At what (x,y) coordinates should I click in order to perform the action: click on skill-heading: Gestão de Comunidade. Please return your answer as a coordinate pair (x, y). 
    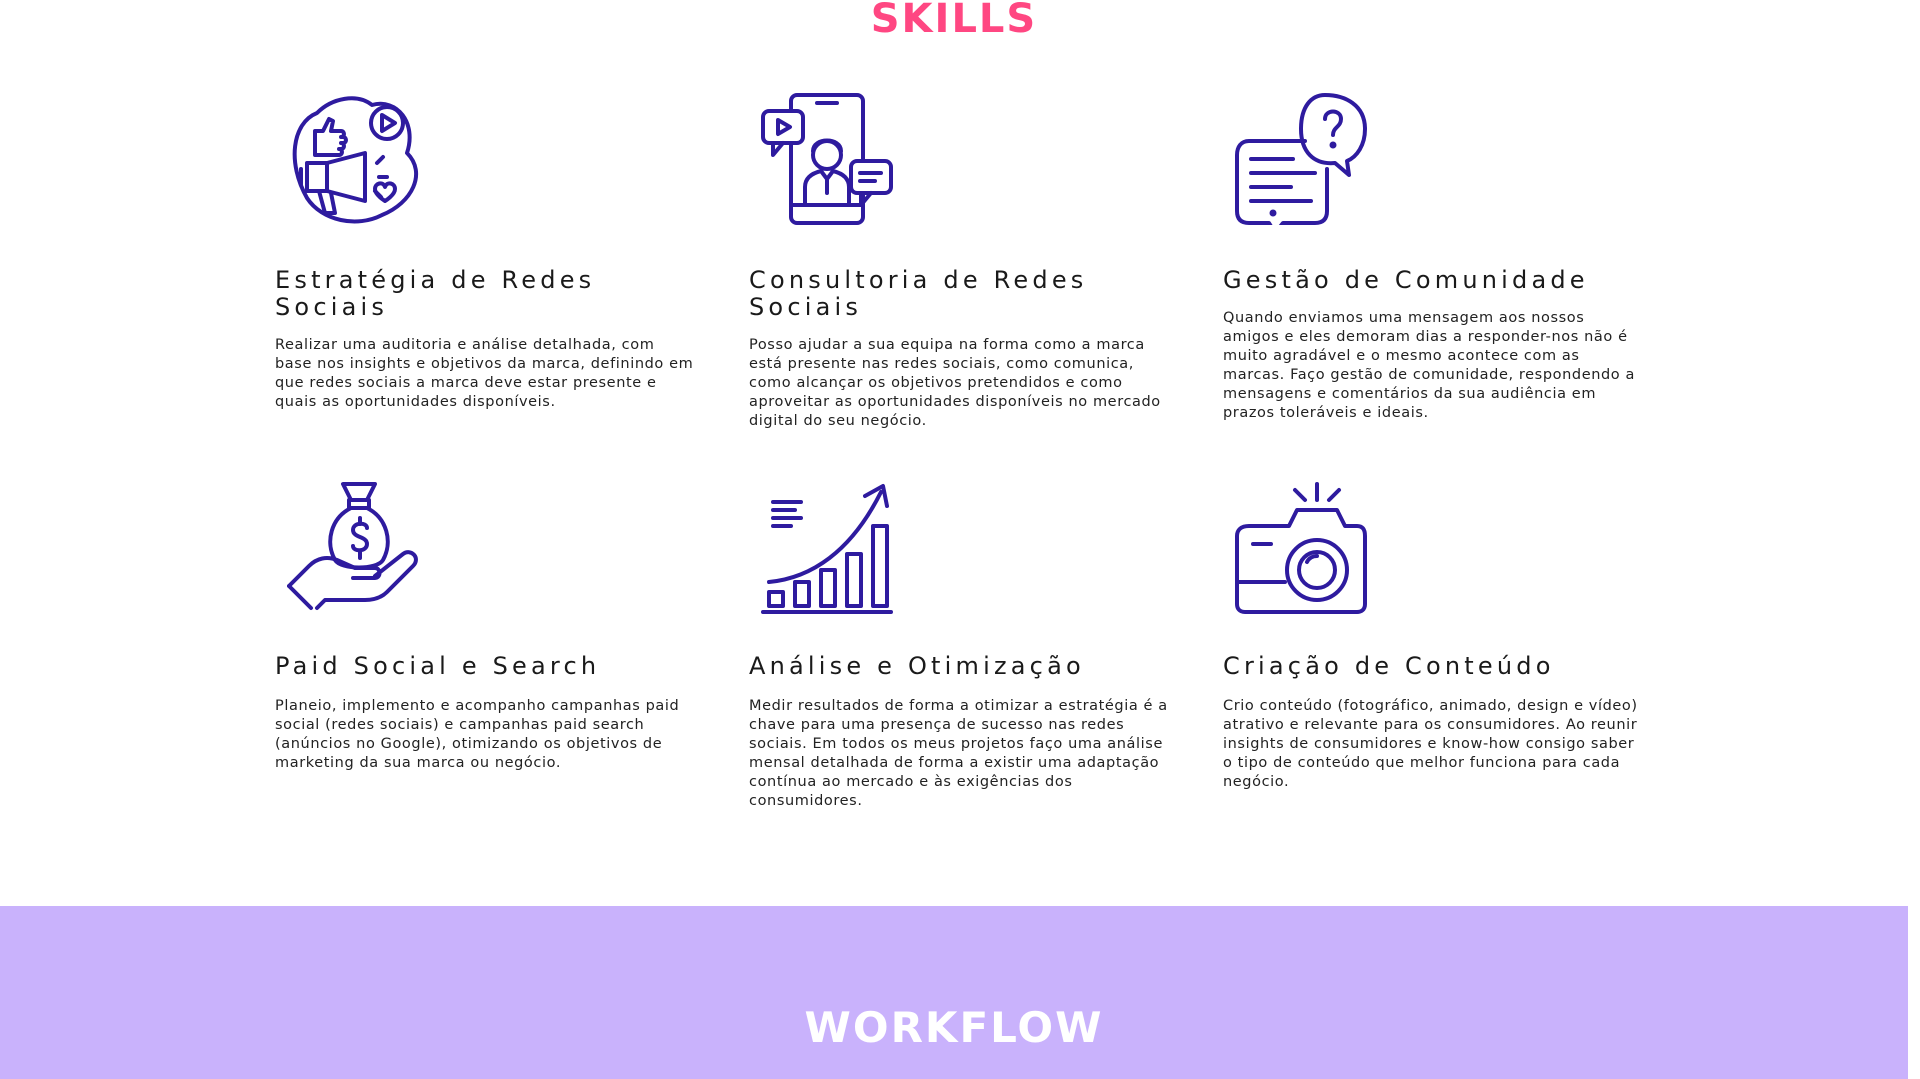
    Looking at the image, I should click on (1406, 280).